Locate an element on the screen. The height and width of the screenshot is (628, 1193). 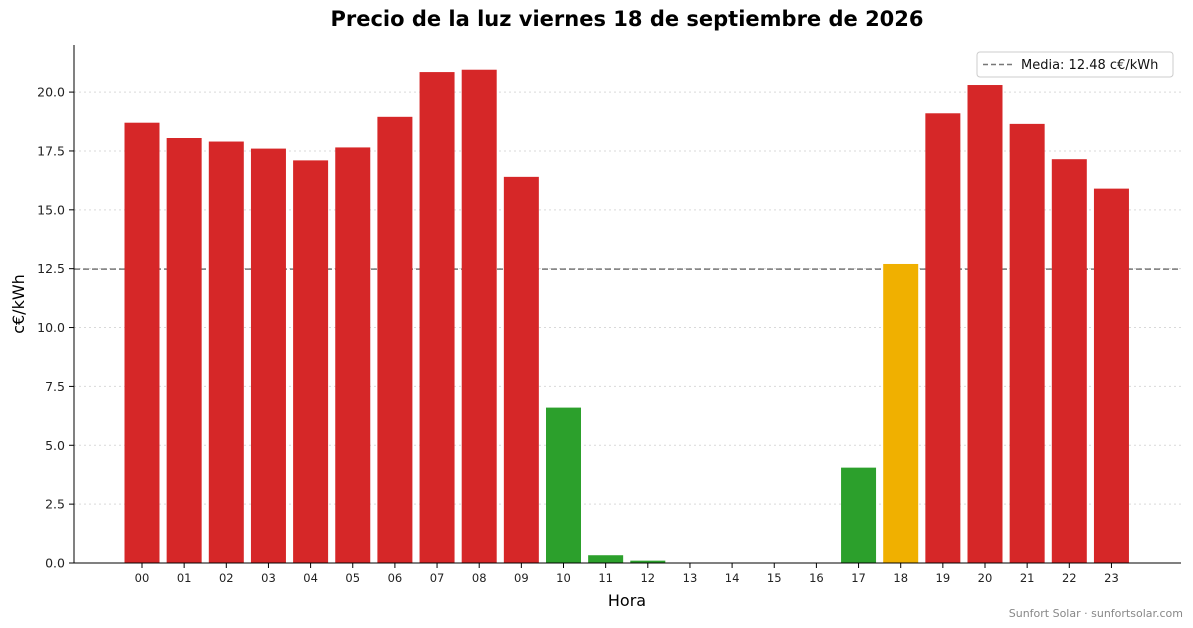
y-ticks: 0.0 2.5 5.0 7.5 10.0 12.5 15.0 17.5 20.0 is located at coordinates (55, 328).